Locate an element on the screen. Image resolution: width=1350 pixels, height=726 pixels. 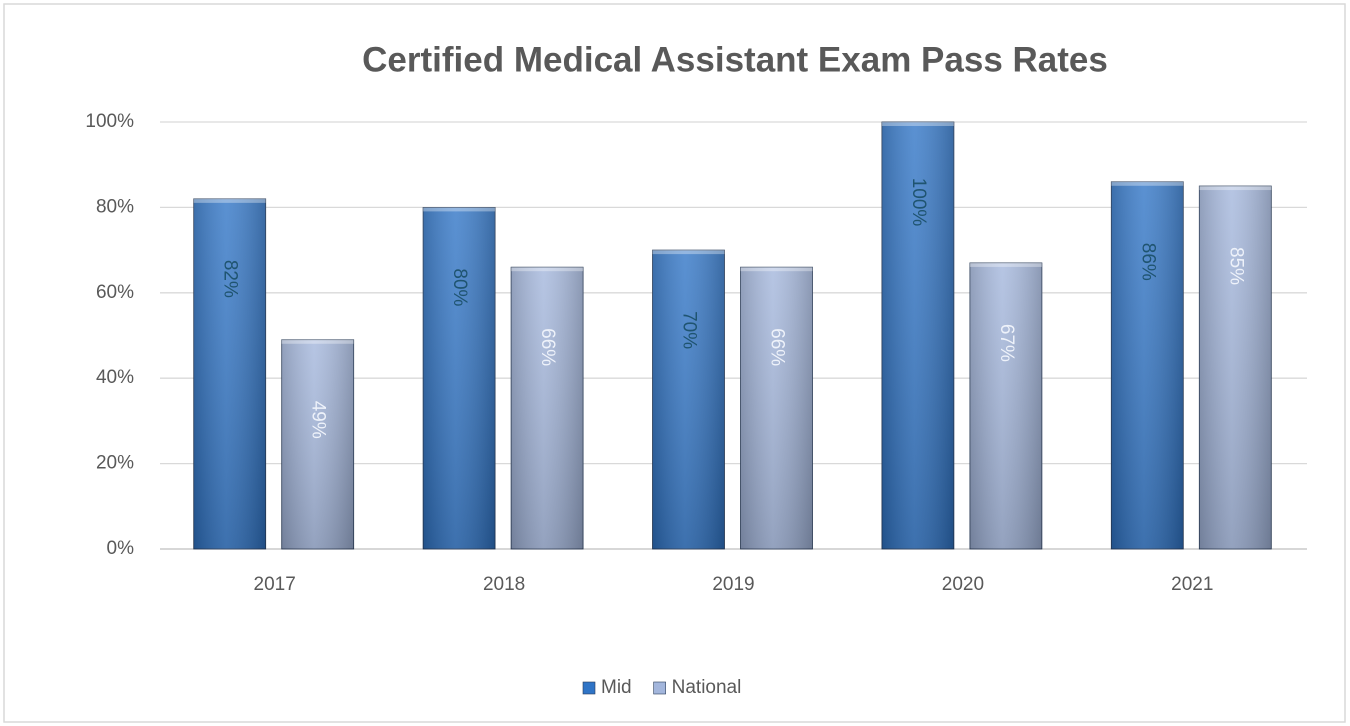
legend-label: National is located at coordinates (707, 687).